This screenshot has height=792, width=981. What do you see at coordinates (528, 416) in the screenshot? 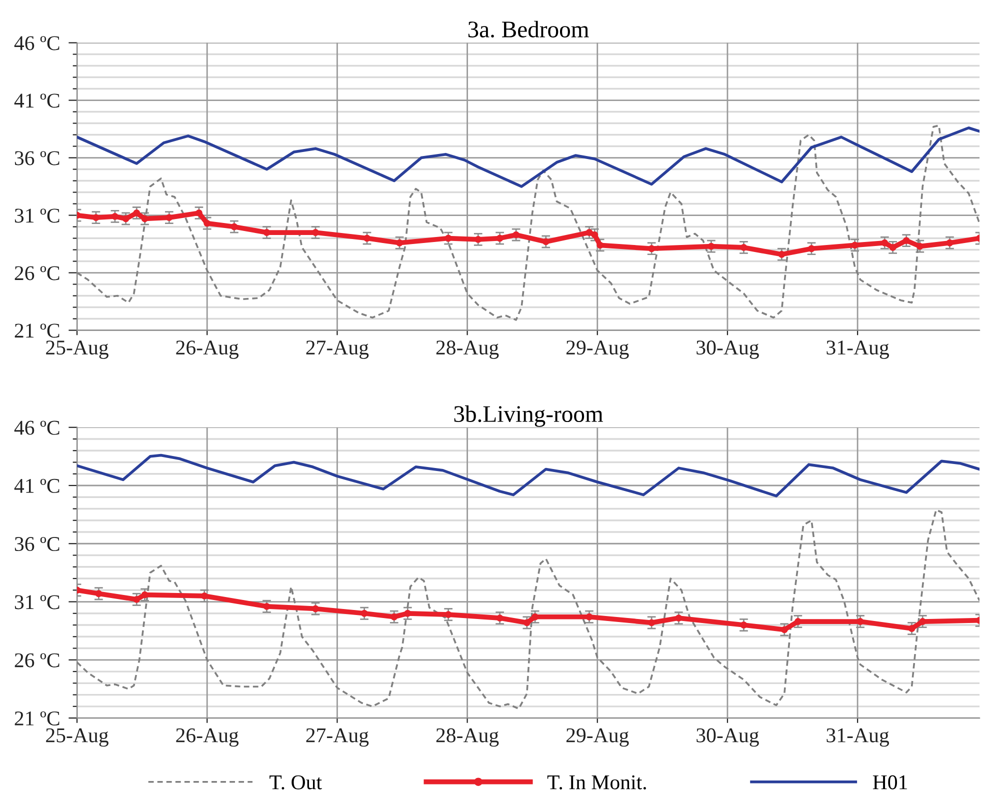
I see `chart-title: 3b.Living-room` at bounding box center [528, 416].